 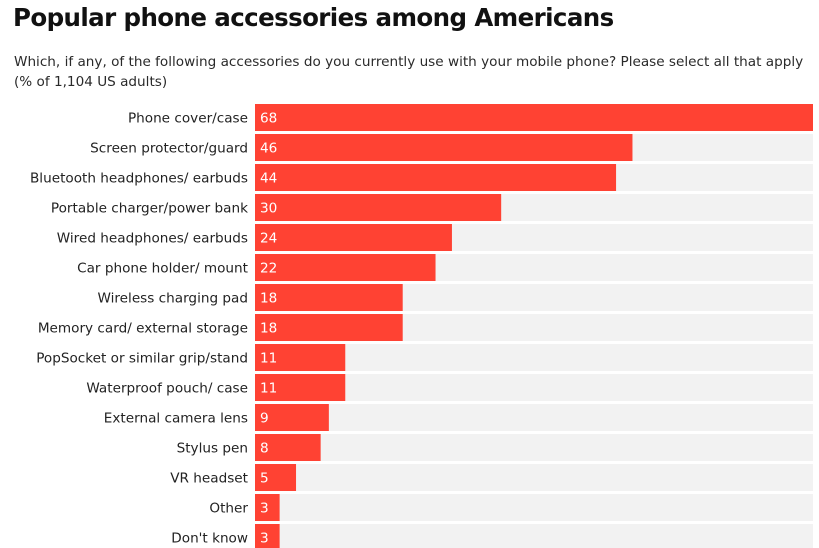 I want to click on bar-row: VR headset 5, so click(x=491, y=477).